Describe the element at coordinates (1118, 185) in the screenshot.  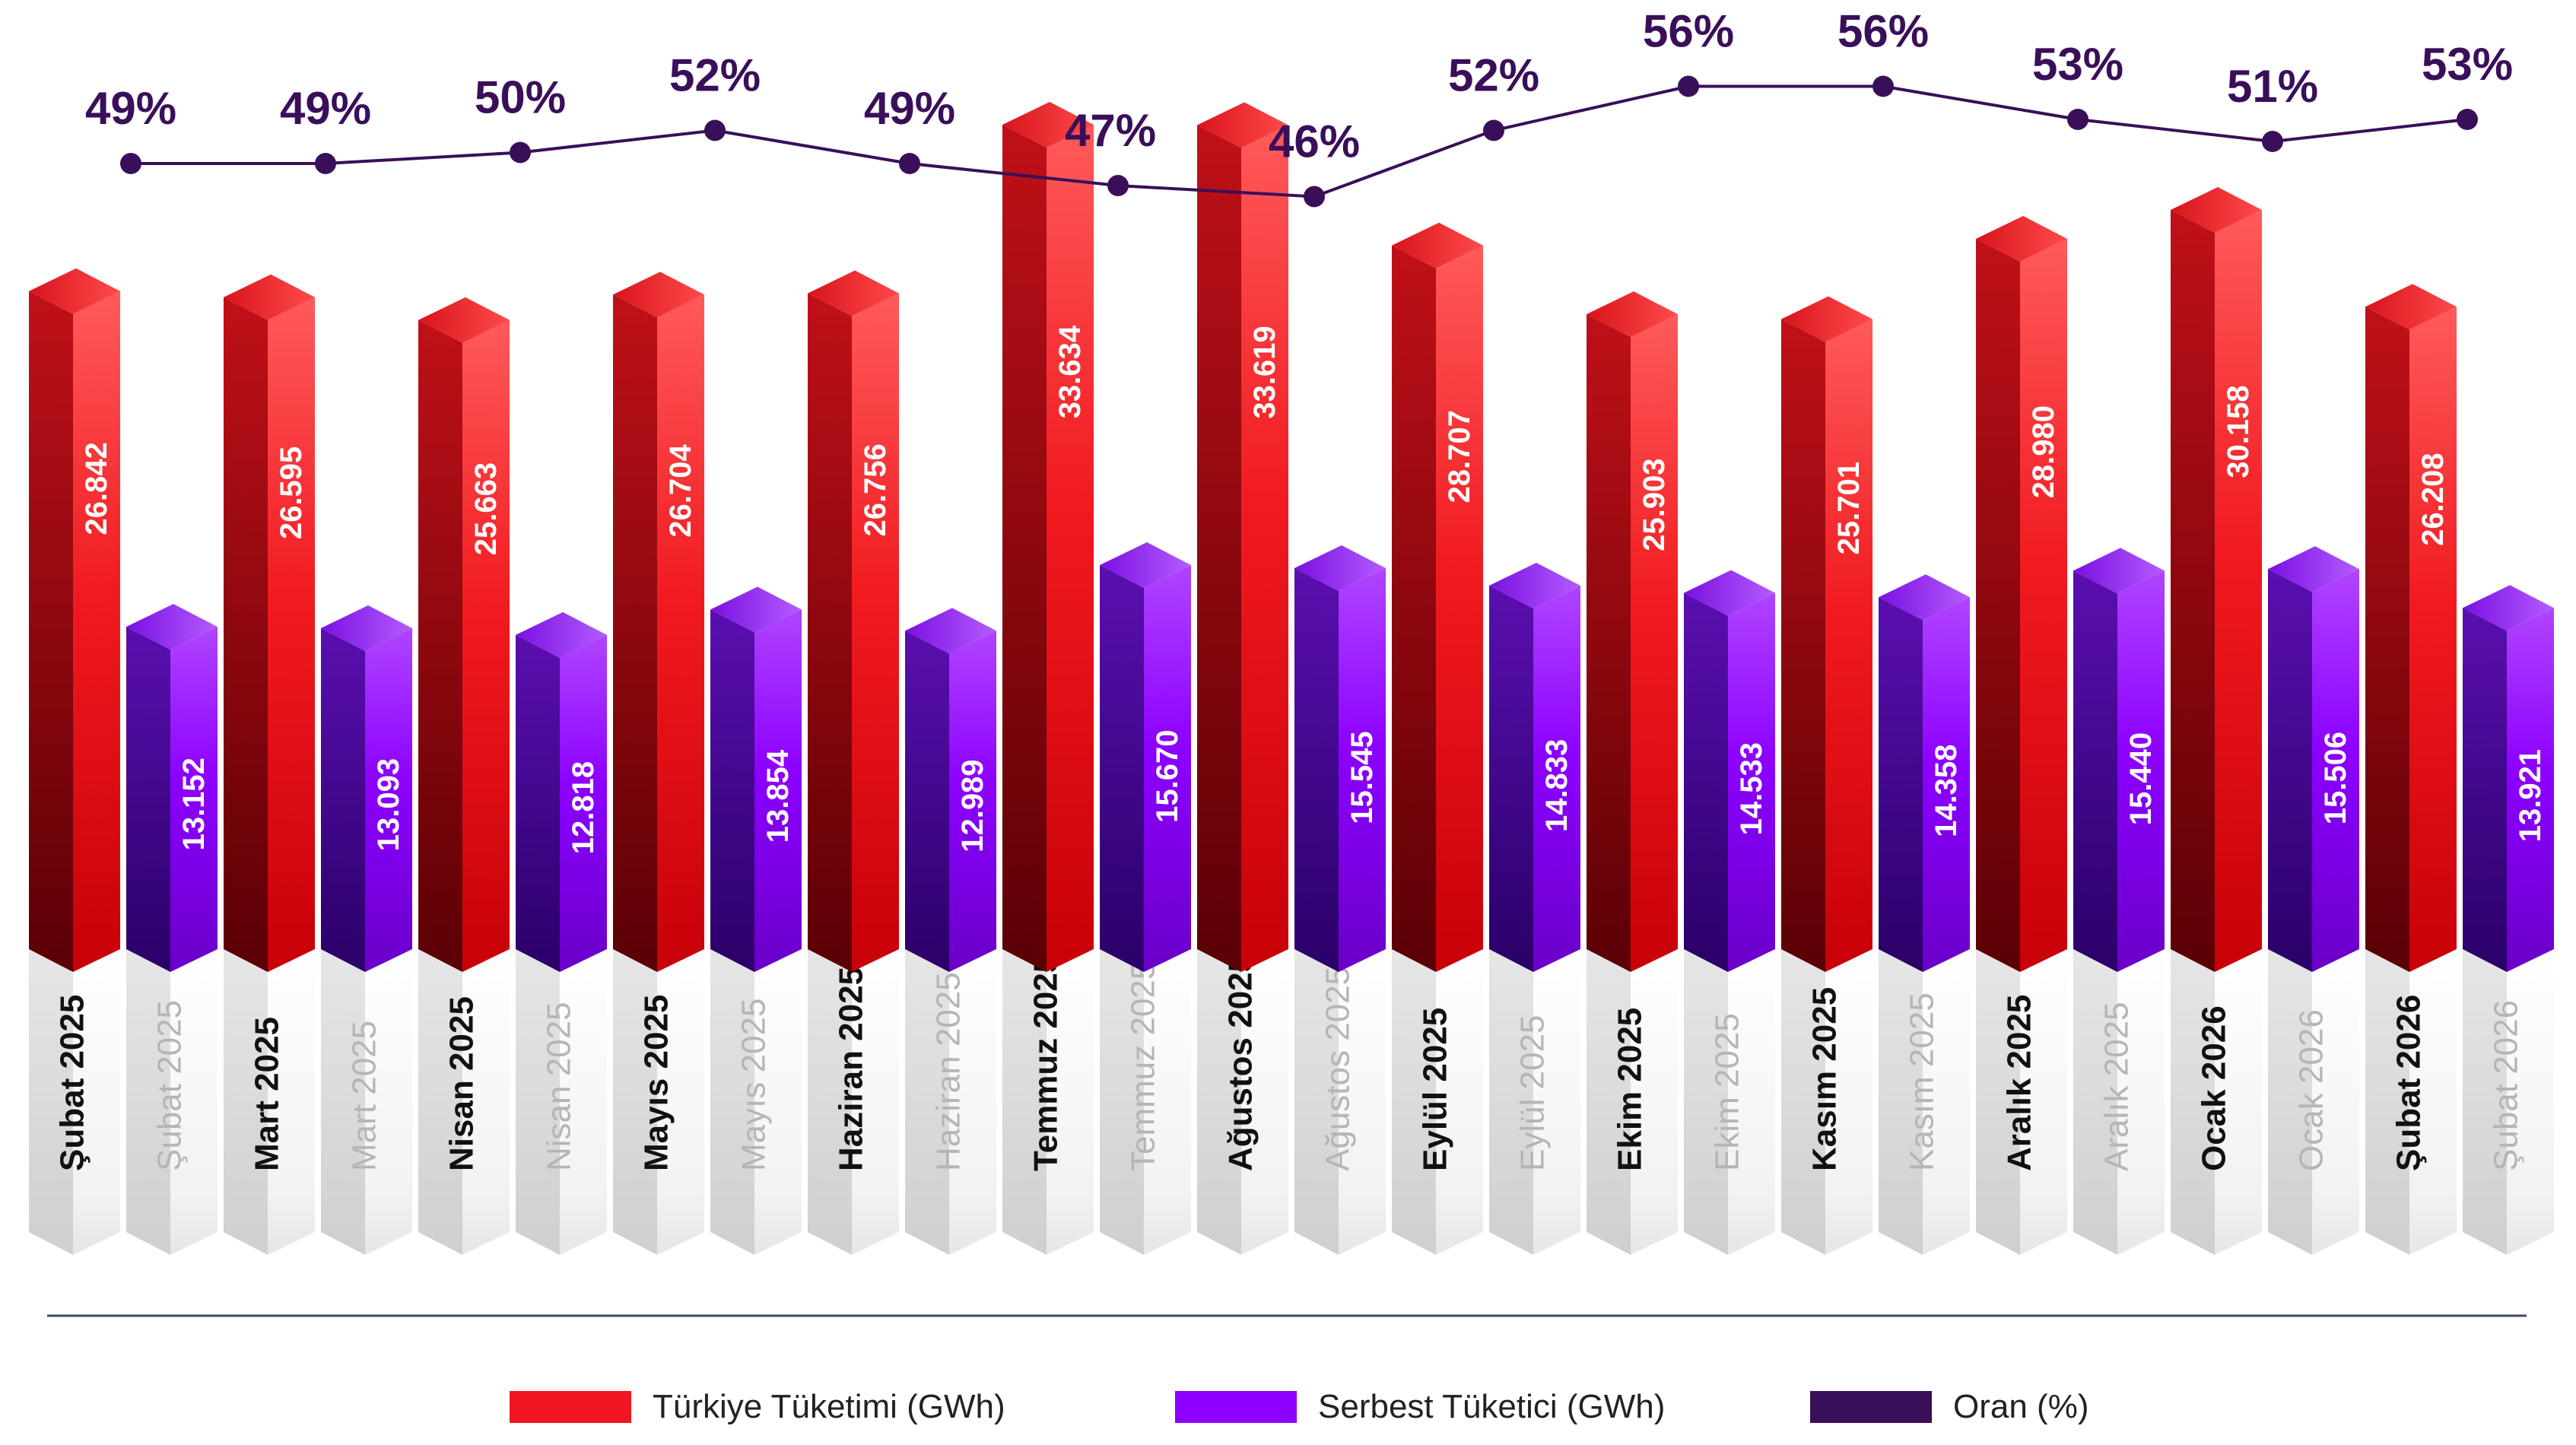
I see `ratio-point-temmuz-2025` at that location.